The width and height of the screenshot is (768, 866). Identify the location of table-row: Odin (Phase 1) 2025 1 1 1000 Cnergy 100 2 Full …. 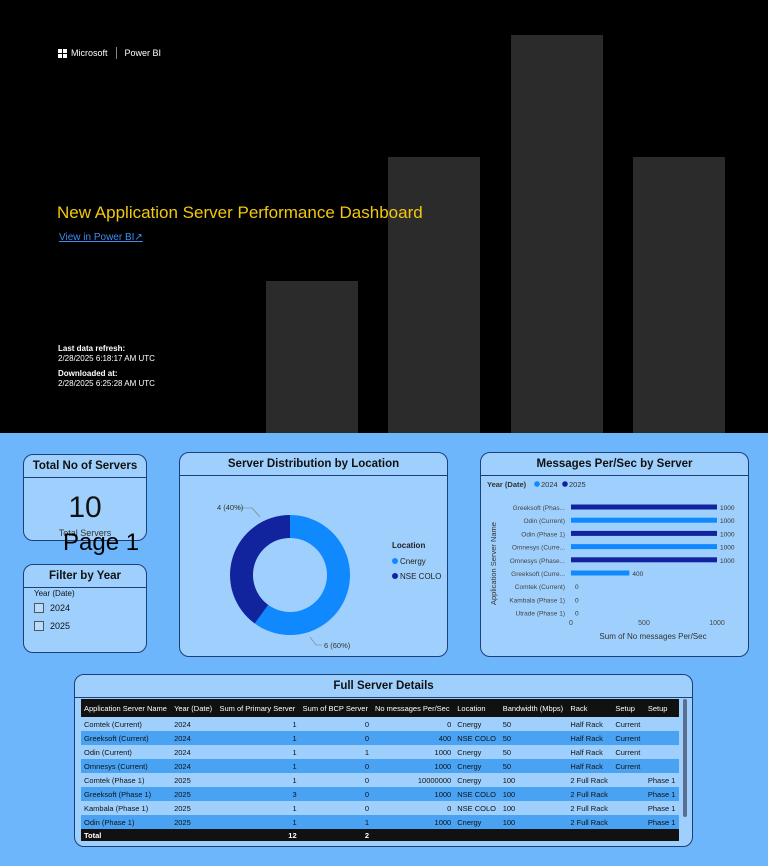
(380, 822).